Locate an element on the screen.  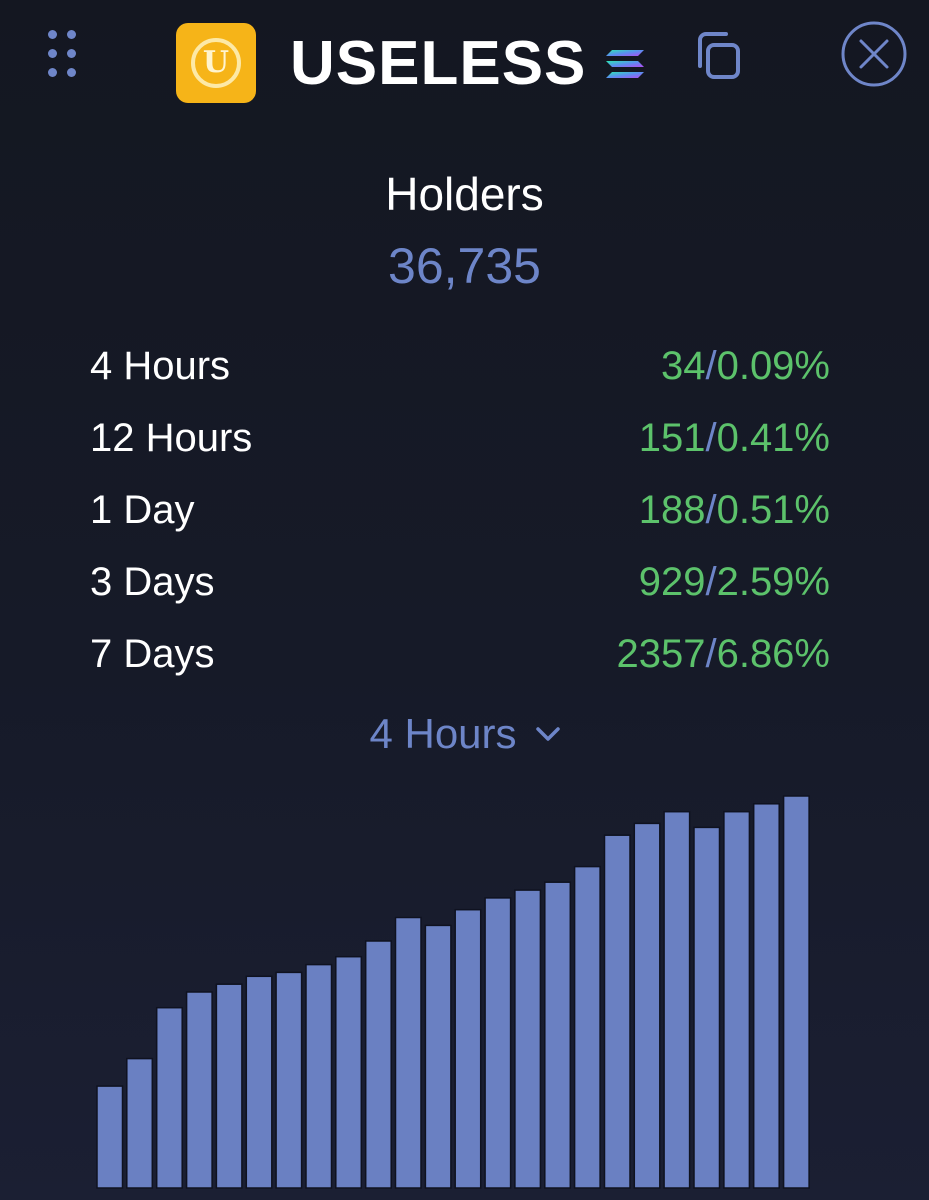
stat-row-7-days: 7 Days 2357/6.86% is located at coordinates (460, 660).